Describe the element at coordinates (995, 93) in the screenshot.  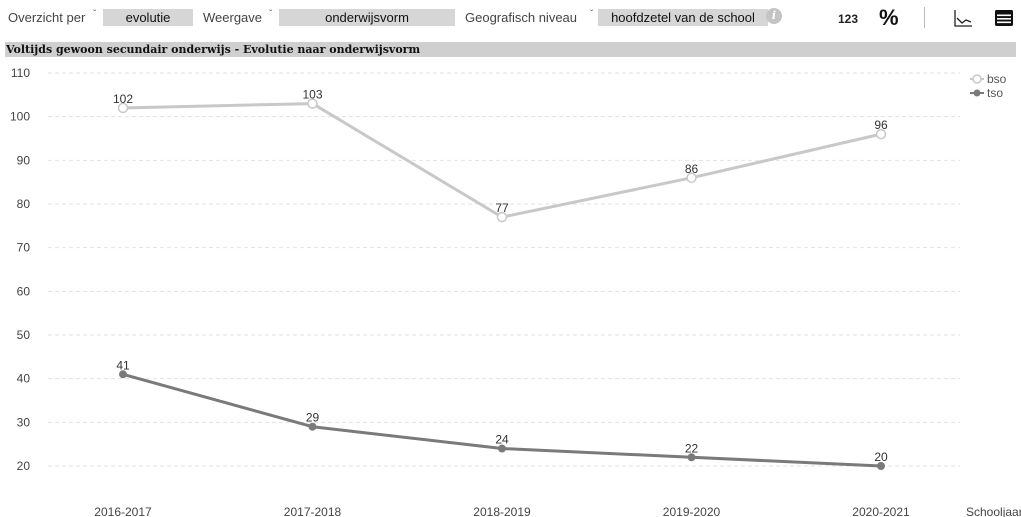
I see `legend-label-tso: tso` at that location.